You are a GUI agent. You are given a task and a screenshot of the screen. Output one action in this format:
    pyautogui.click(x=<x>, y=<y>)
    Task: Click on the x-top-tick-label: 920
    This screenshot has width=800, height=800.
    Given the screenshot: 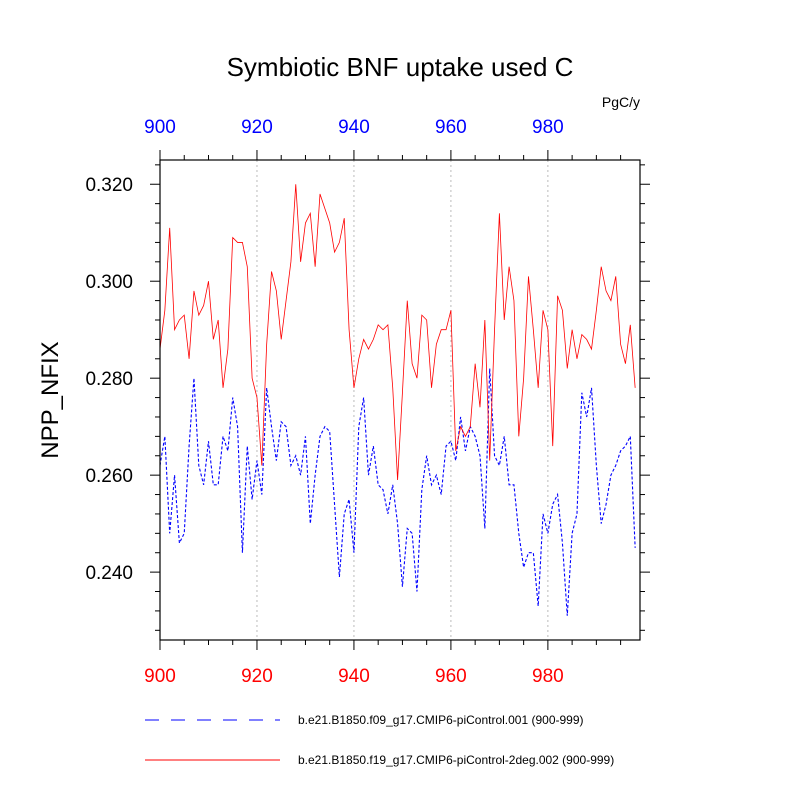 What is the action you would take?
    pyautogui.click(x=257, y=127)
    